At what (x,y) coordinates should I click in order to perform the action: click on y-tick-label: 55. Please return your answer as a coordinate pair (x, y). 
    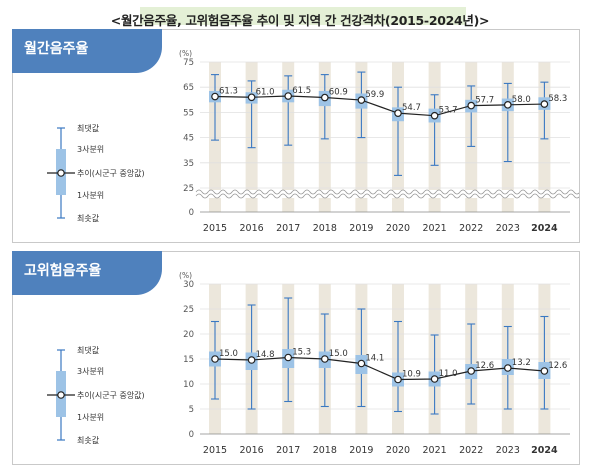
    Looking at the image, I should click on (188, 113).